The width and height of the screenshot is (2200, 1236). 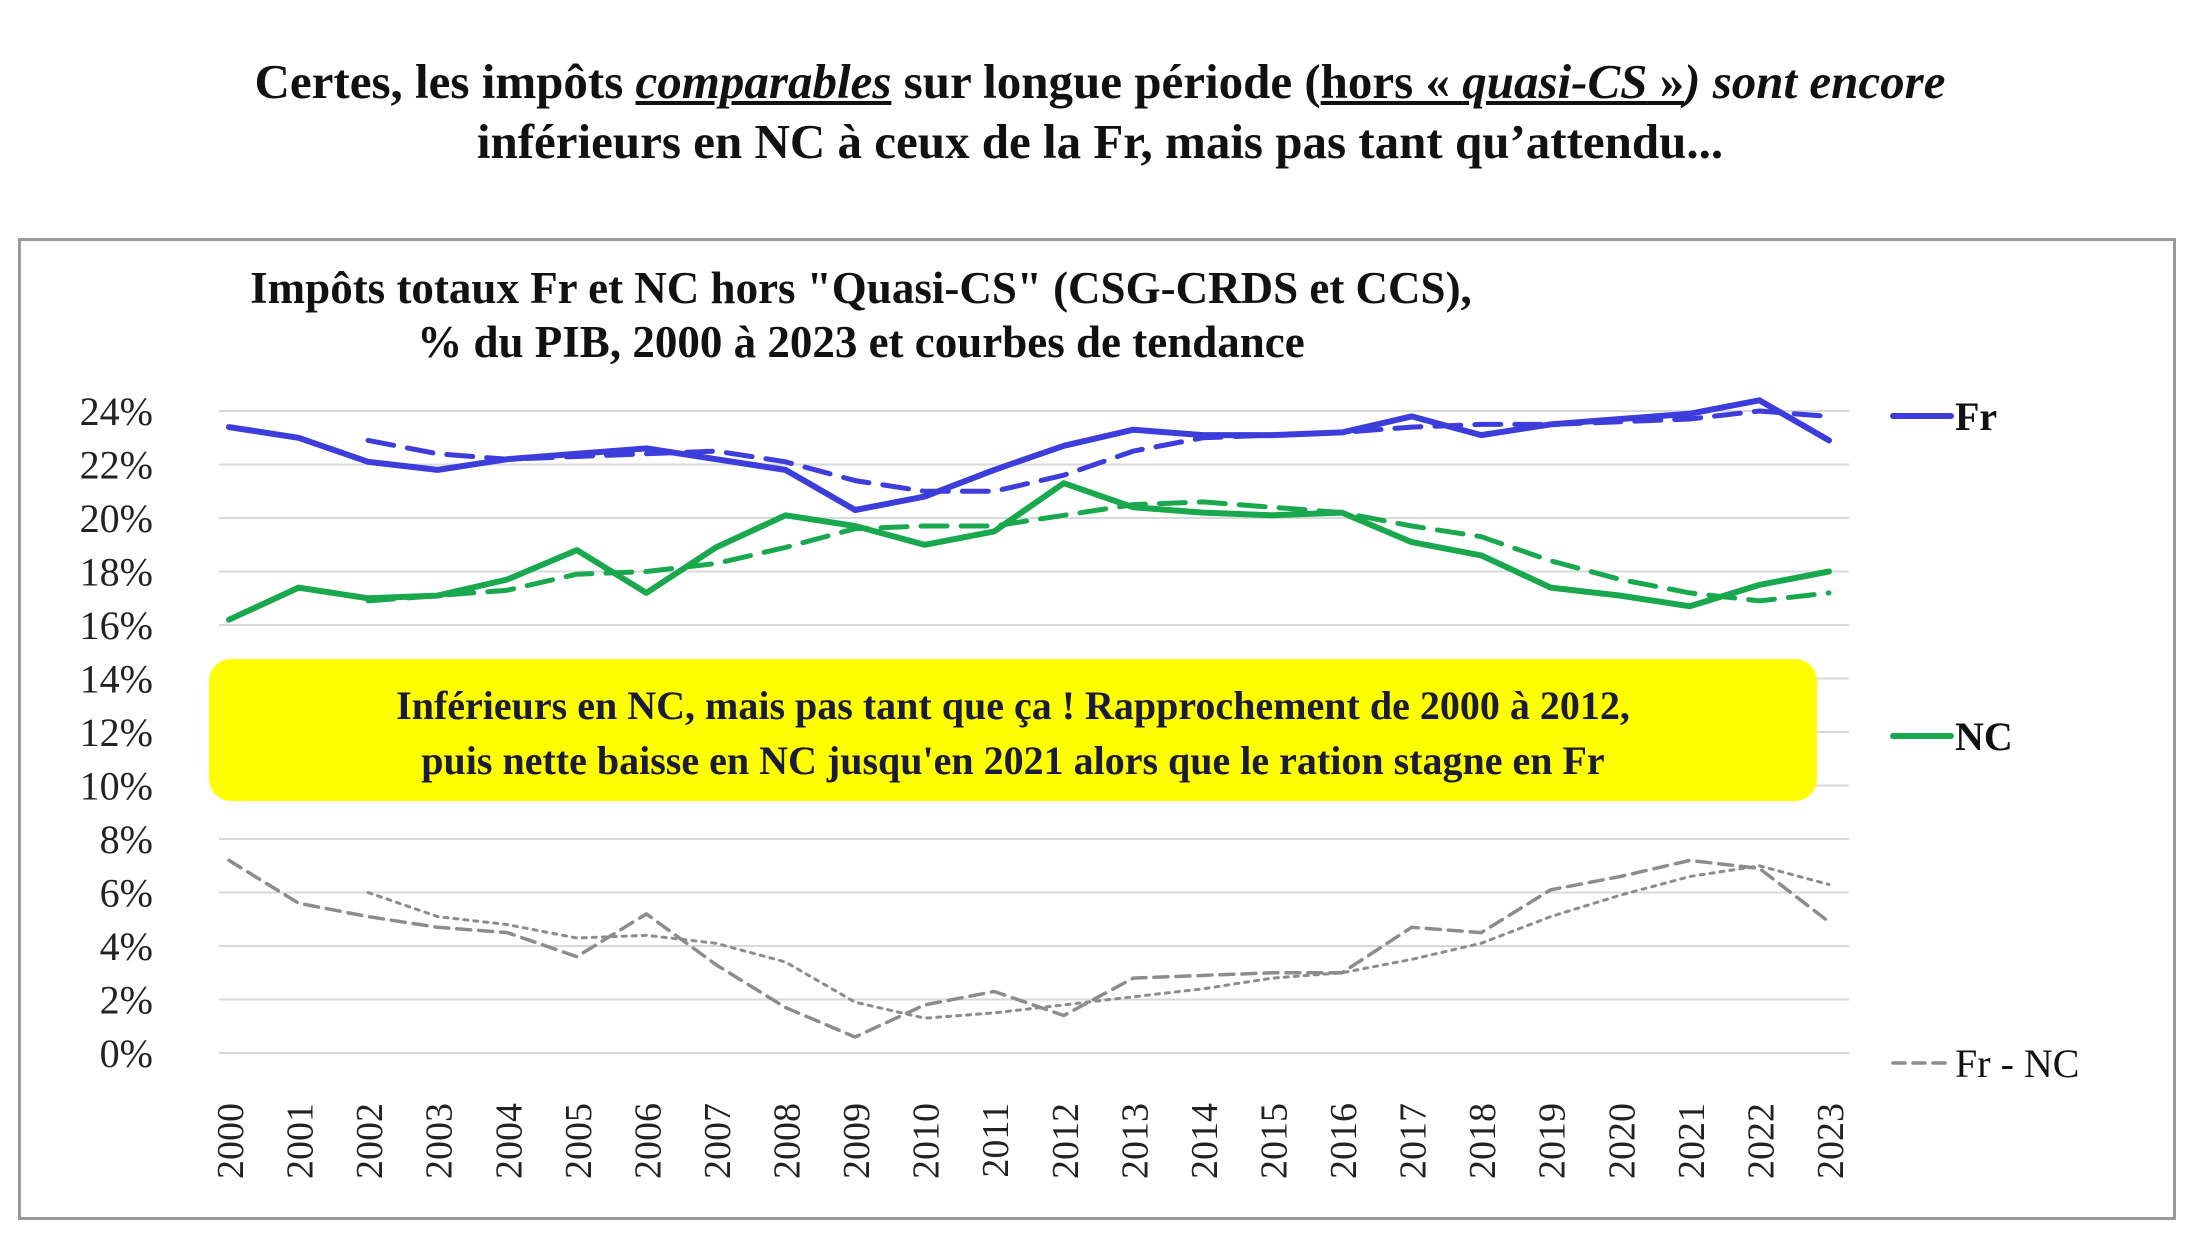 I want to click on y-tick-label: 24%, so click(x=116, y=411).